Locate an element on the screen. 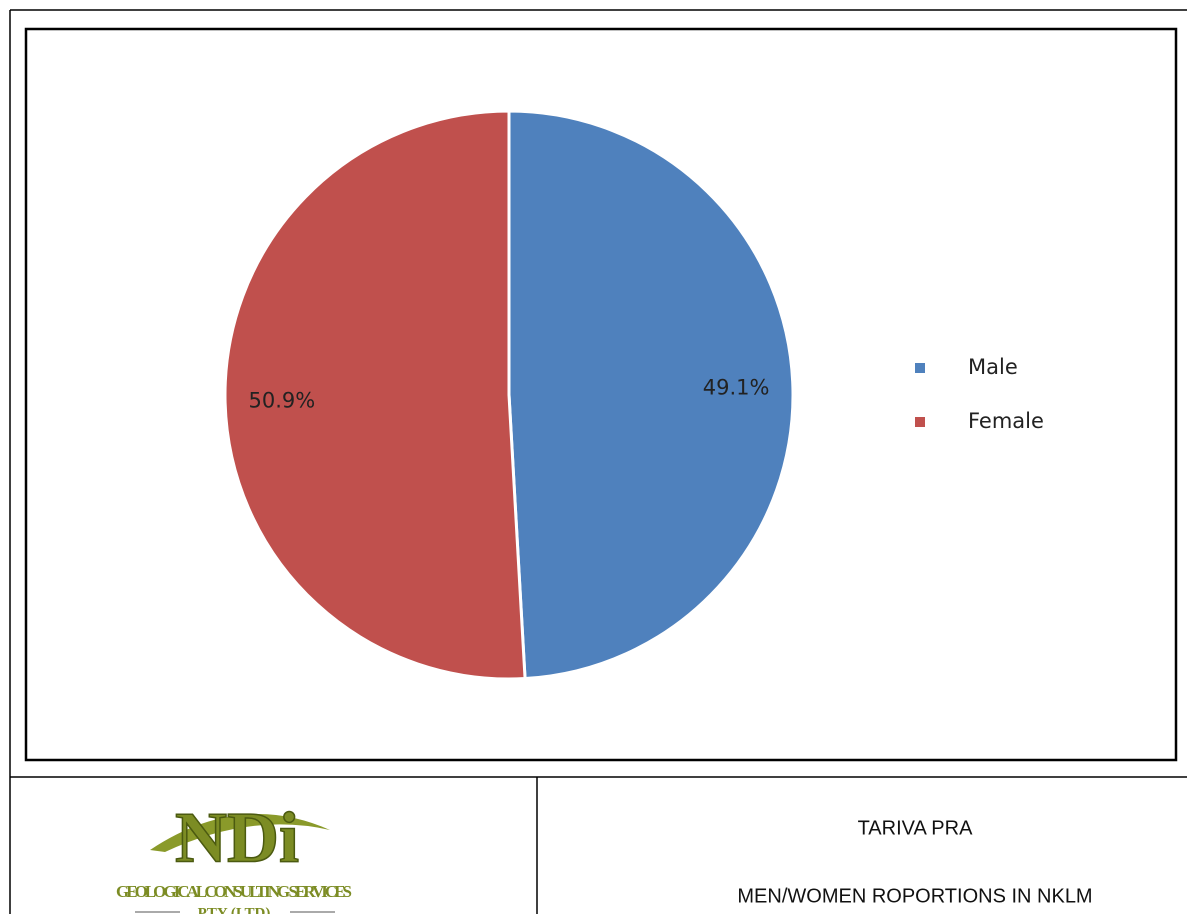  logo-name: GEOLOGICAL CONSULTING SERVICES is located at coordinates (234, 891).